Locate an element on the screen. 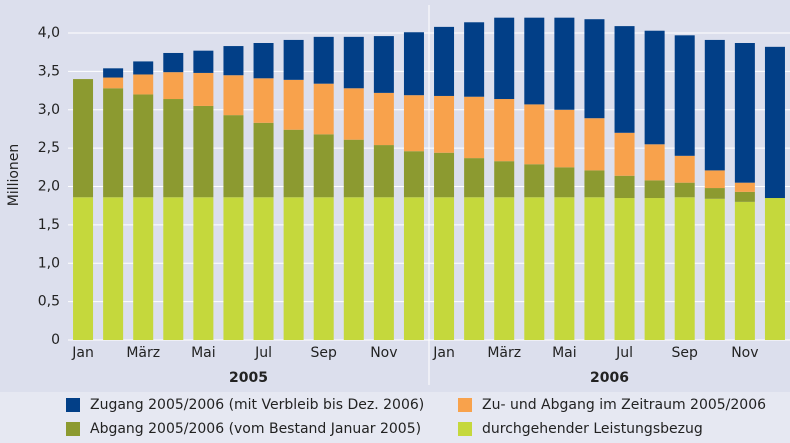 The width and height of the screenshot is (790, 443). y-tick-label: 0,5 is located at coordinates (49, 302).